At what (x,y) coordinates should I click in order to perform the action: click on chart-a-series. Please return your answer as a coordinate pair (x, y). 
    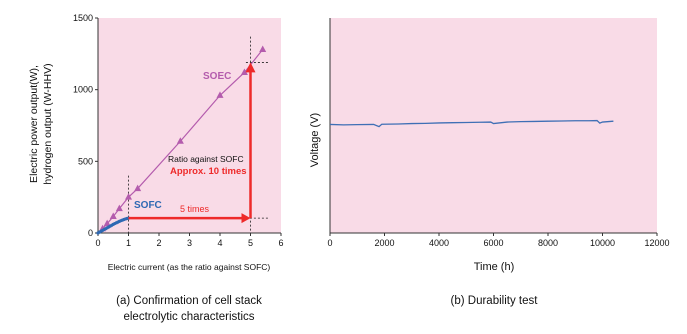
    Looking at the image, I should click on (181, 140).